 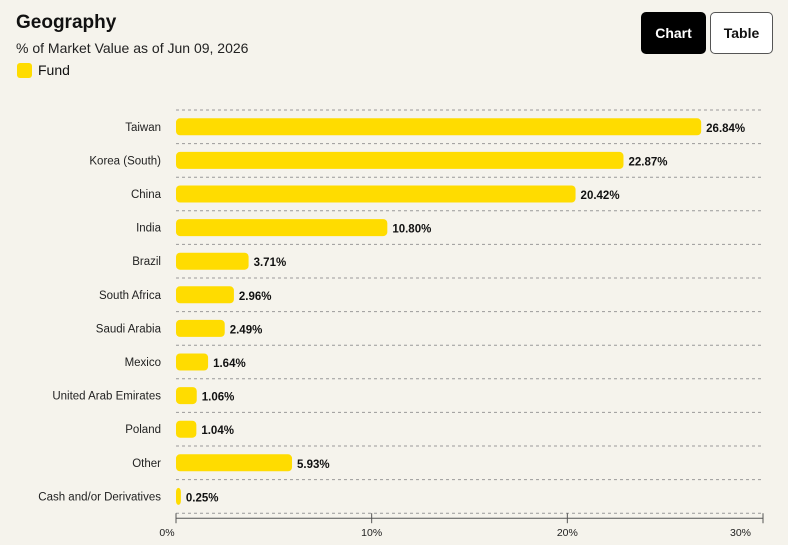 What do you see at coordinates (166, 533) in the screenshot?
I see `x-tick-label: 0%` at bounding box center [166, 533].